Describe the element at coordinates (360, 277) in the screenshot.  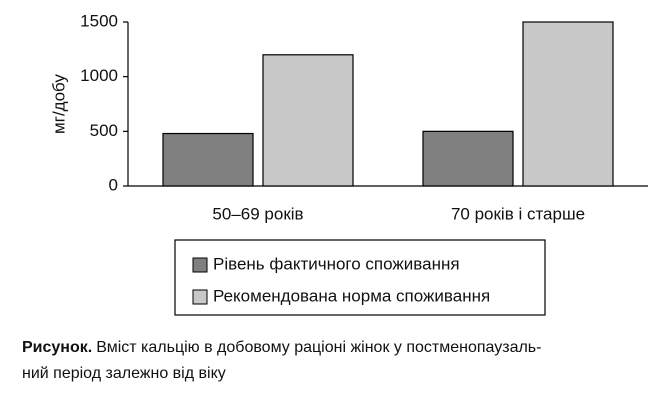
I see `legend-box` at that location.